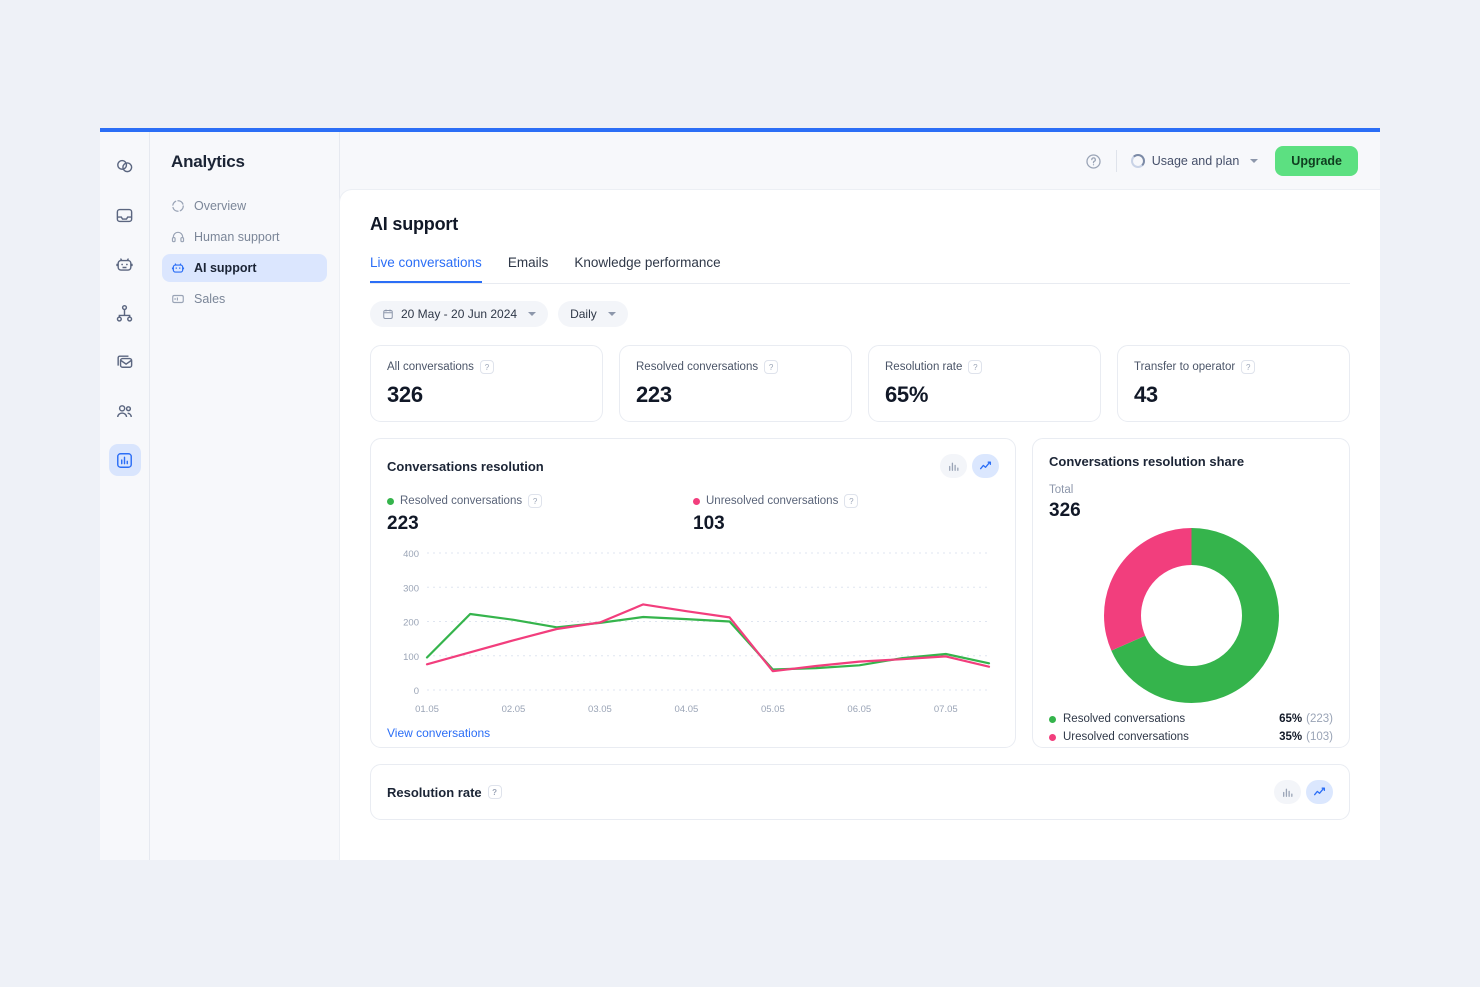  Describe the element at coordinates (244, 299) in the screenshot. I see `sidebar-item-sales: Sales` at that location.